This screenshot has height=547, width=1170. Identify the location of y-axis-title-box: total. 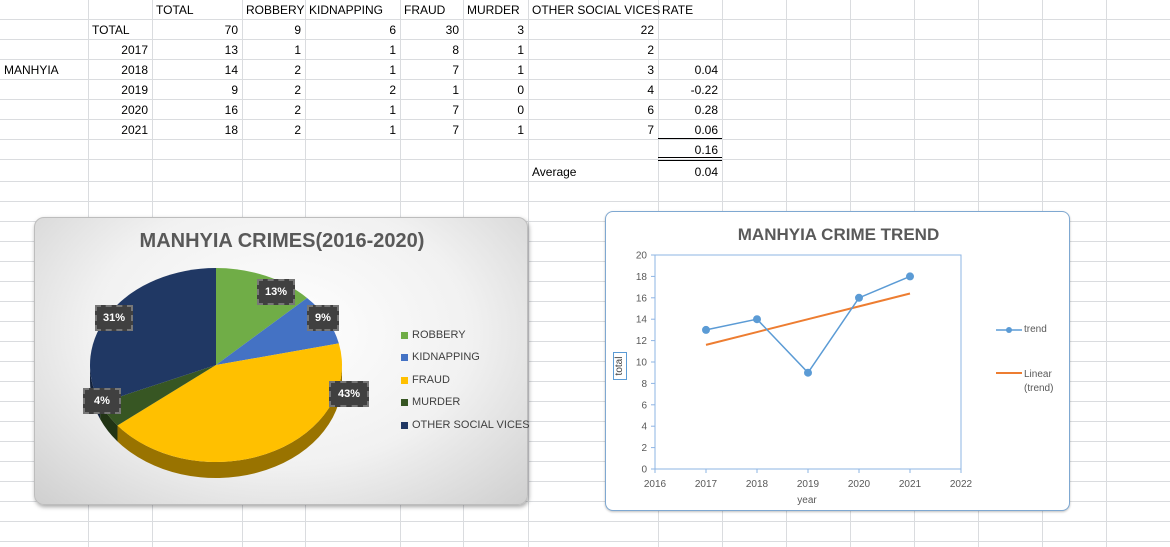
(620, 366).